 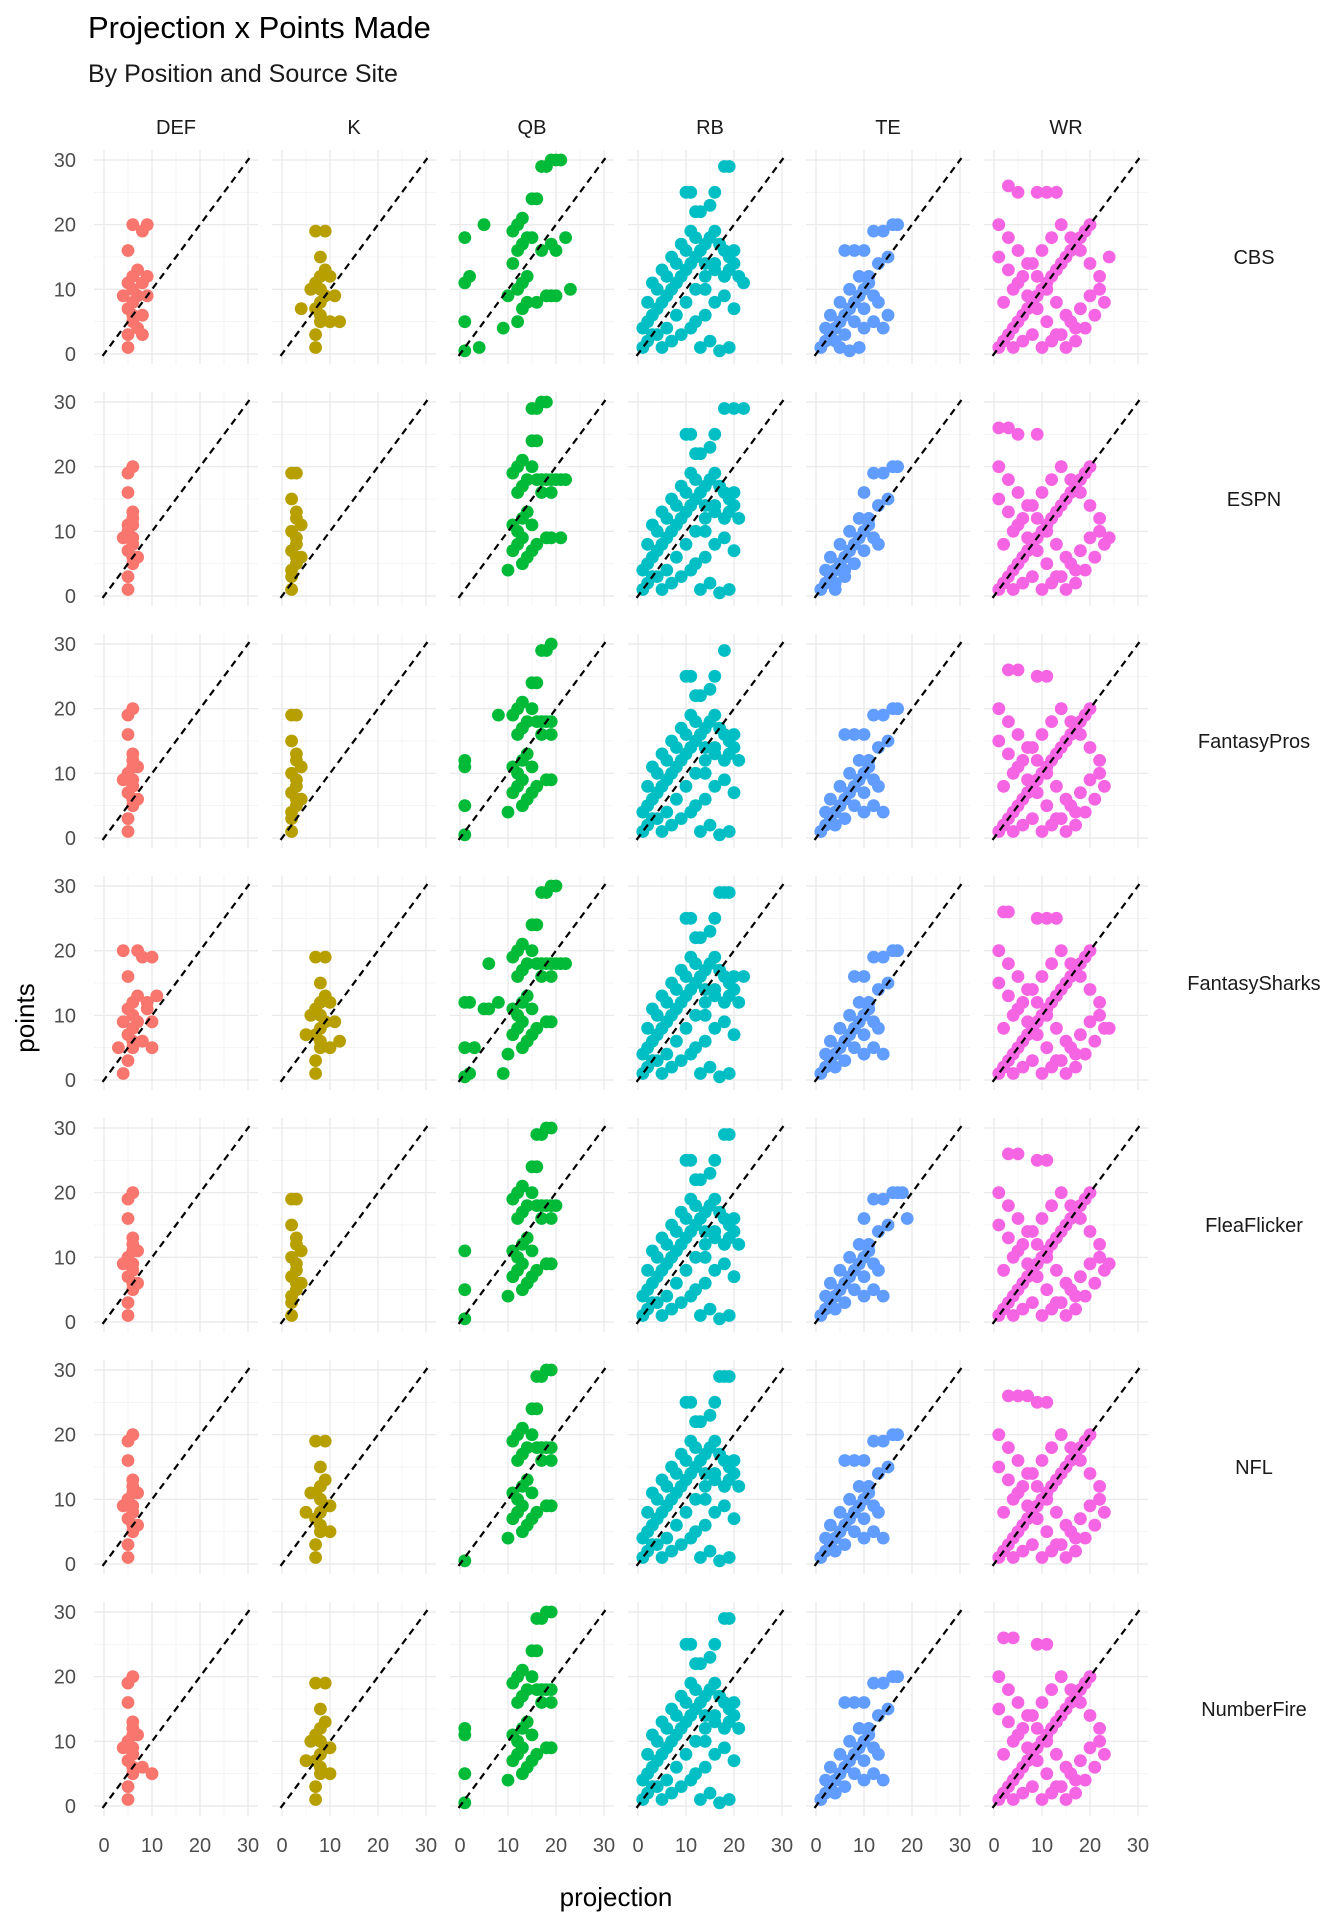 What do you see at coordinates (1090, 1846) in the screenshot?
I see `x-tick-label: 20` at bounding box center [1090, 1846].